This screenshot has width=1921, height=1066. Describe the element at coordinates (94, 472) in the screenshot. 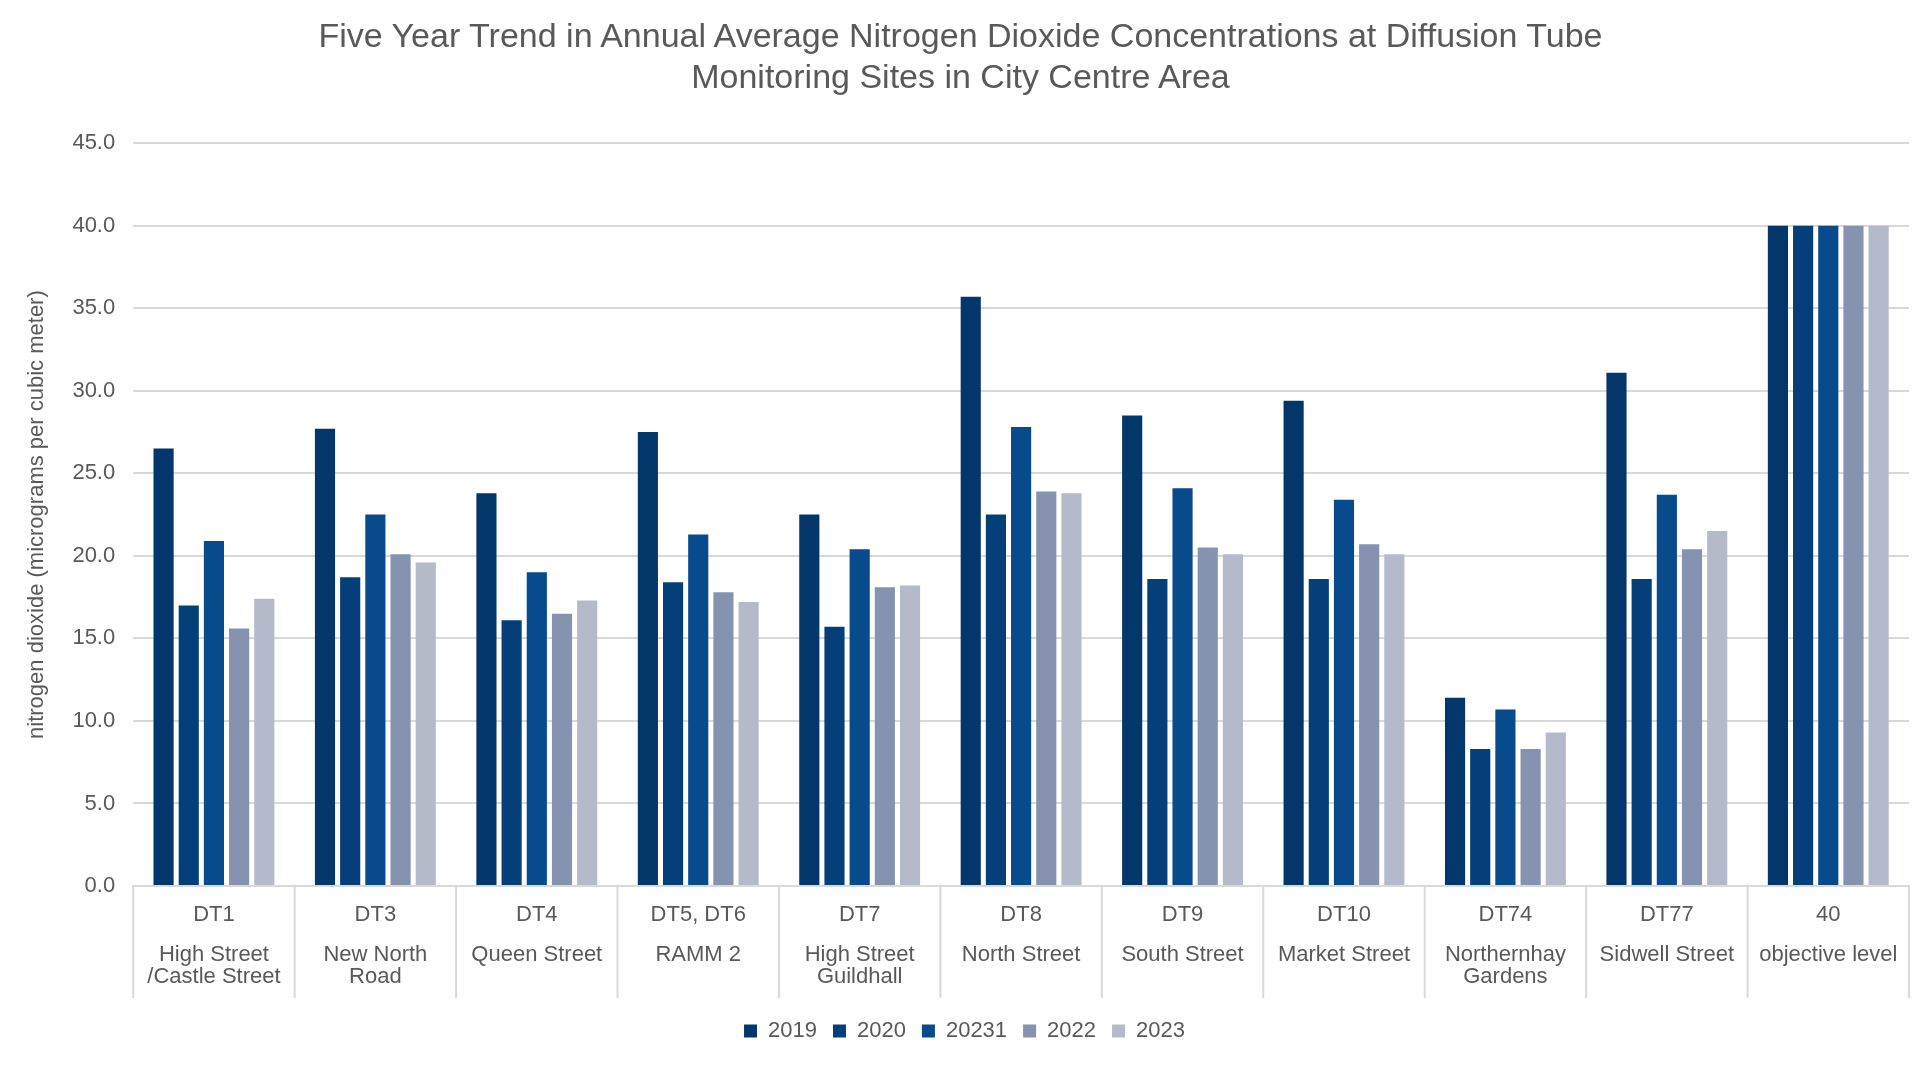

I see `y-tick-label: 25.0` at that location.